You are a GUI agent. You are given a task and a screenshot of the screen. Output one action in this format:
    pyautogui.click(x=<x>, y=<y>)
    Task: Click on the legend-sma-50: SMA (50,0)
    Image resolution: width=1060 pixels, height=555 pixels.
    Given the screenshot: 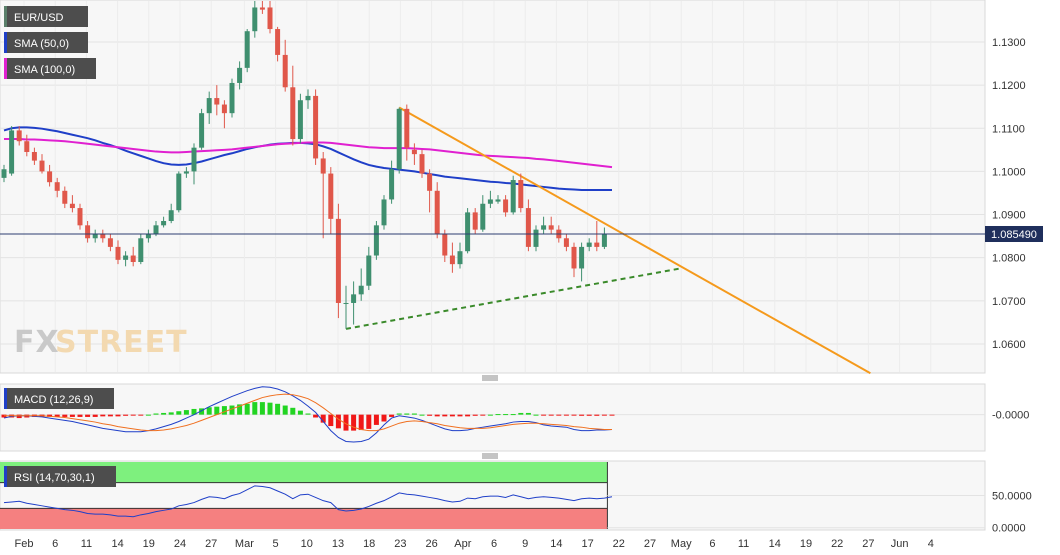 What is the action you would take?
    pyautogui.click(x=46, y=42)
    